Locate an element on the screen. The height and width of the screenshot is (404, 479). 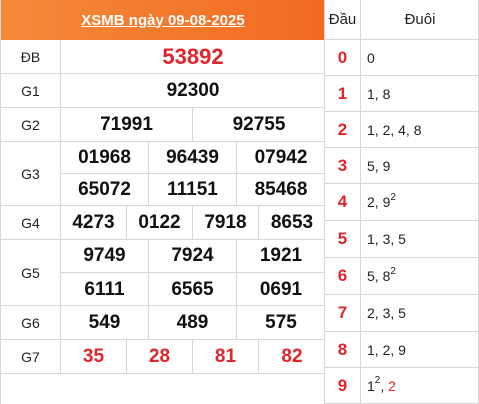
tail-digits: 2, 3, 5 is located at coordinates (386, 313).